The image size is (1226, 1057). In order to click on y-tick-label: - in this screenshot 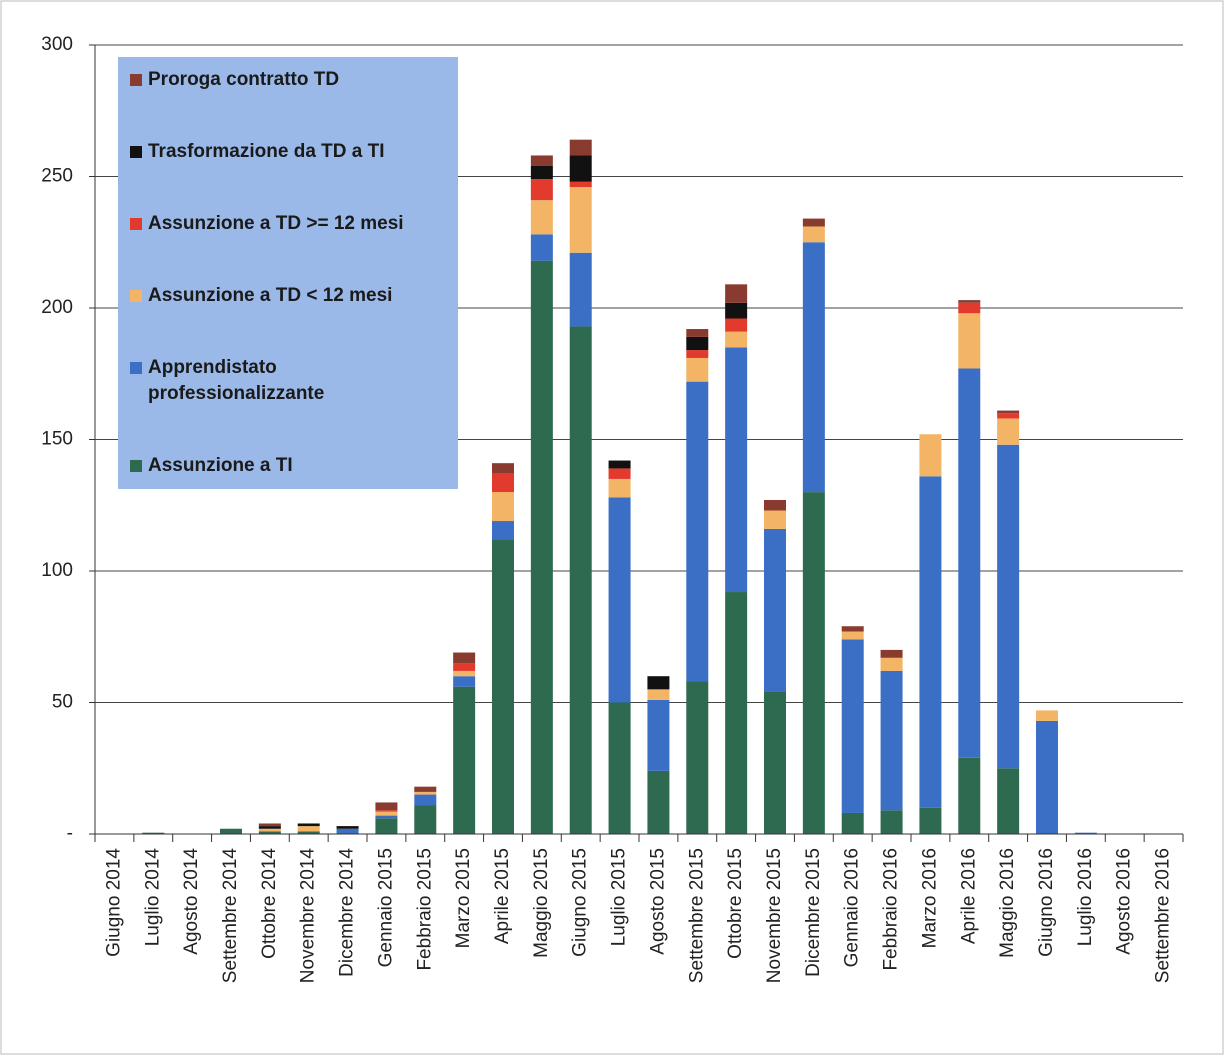, I will do `click(70, 833)`.